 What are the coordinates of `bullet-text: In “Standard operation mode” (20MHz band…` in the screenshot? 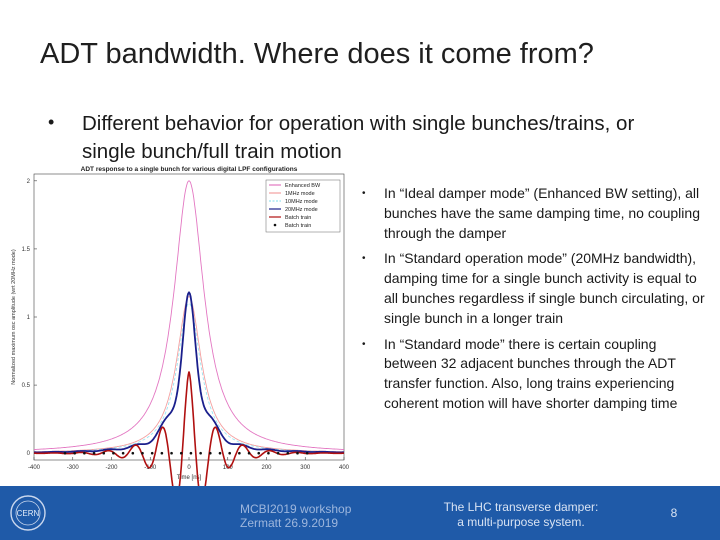 It's located at (544, 288).